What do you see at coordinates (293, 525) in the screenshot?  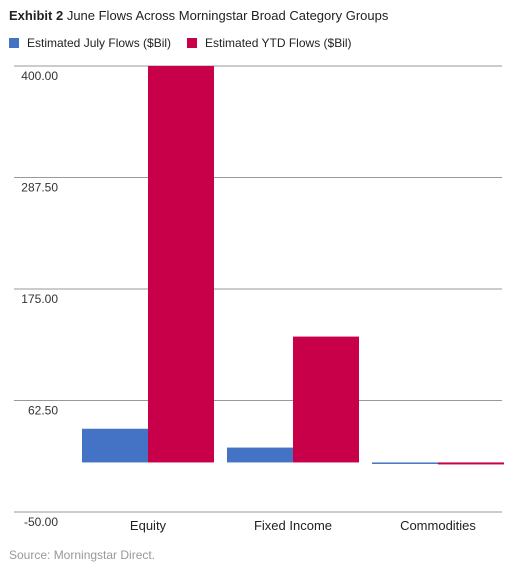 I see `x-category-label: Fixed Income` at bounding box center [293, 525].